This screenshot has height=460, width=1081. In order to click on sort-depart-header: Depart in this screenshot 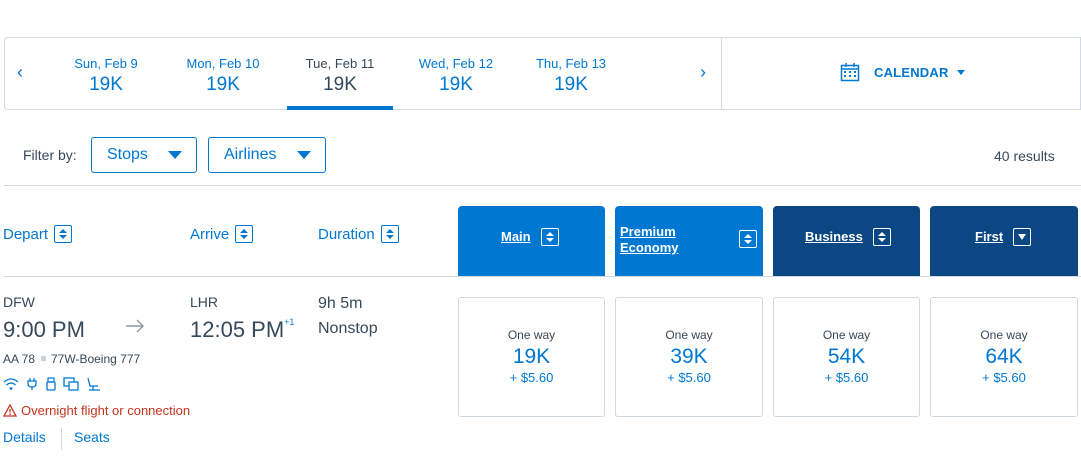, I will do `click(38, 234)`.